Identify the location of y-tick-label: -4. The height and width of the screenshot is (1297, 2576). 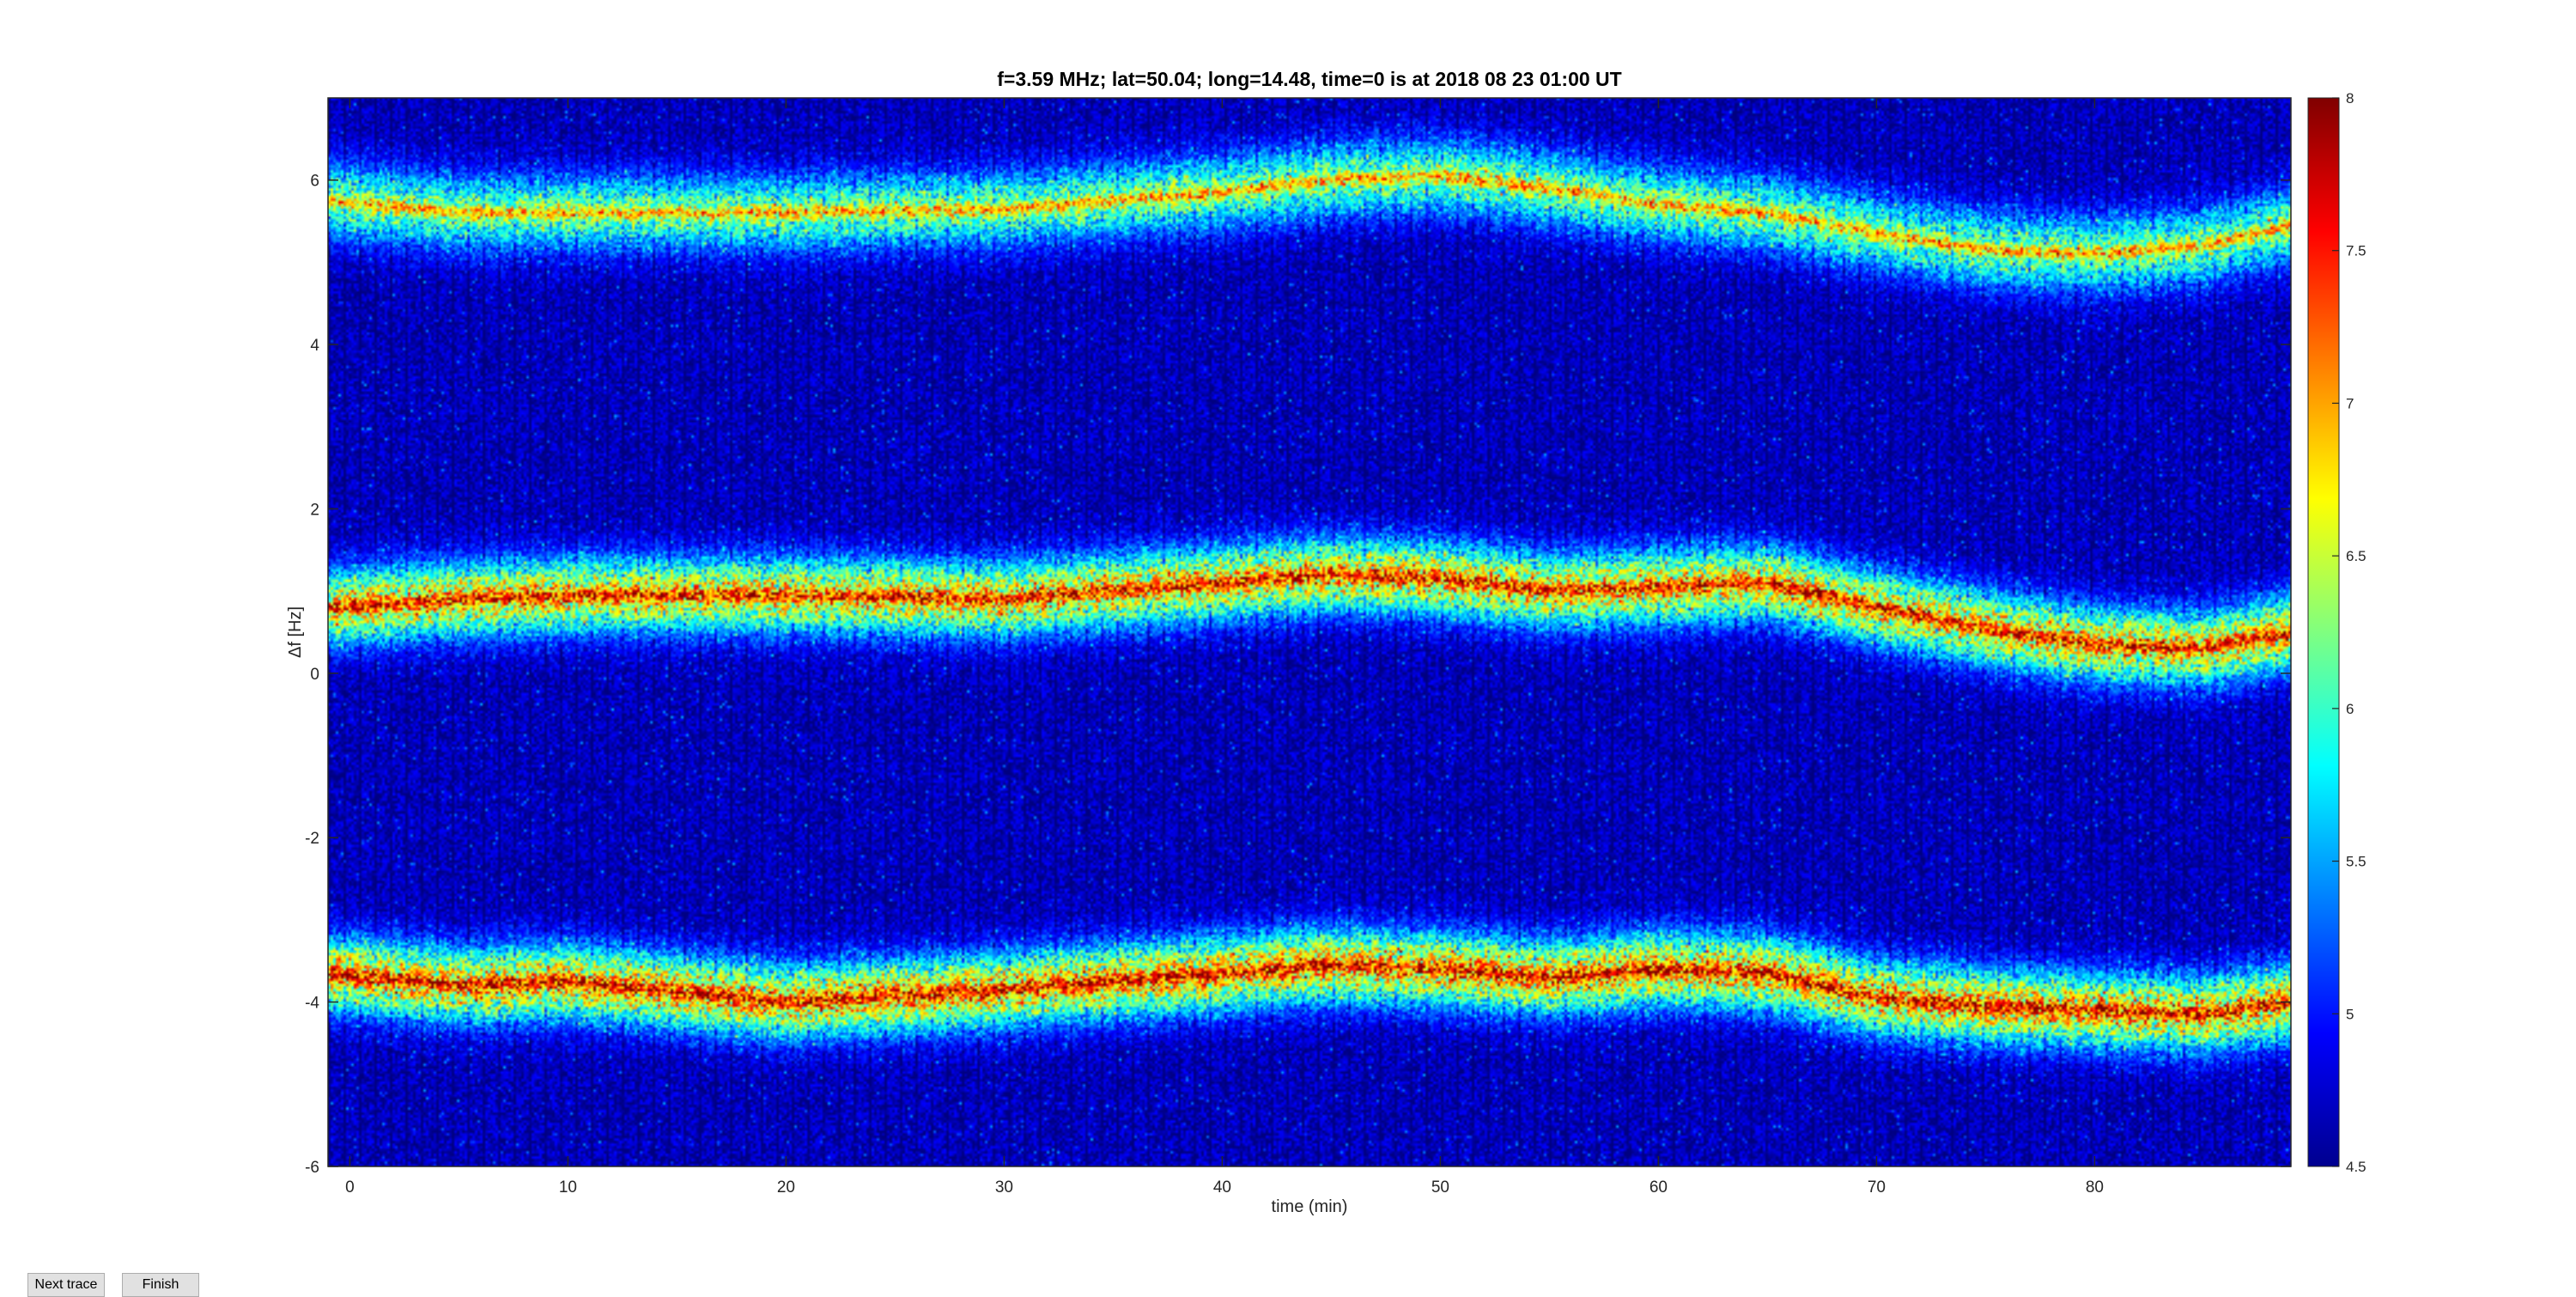
(312, 1004).